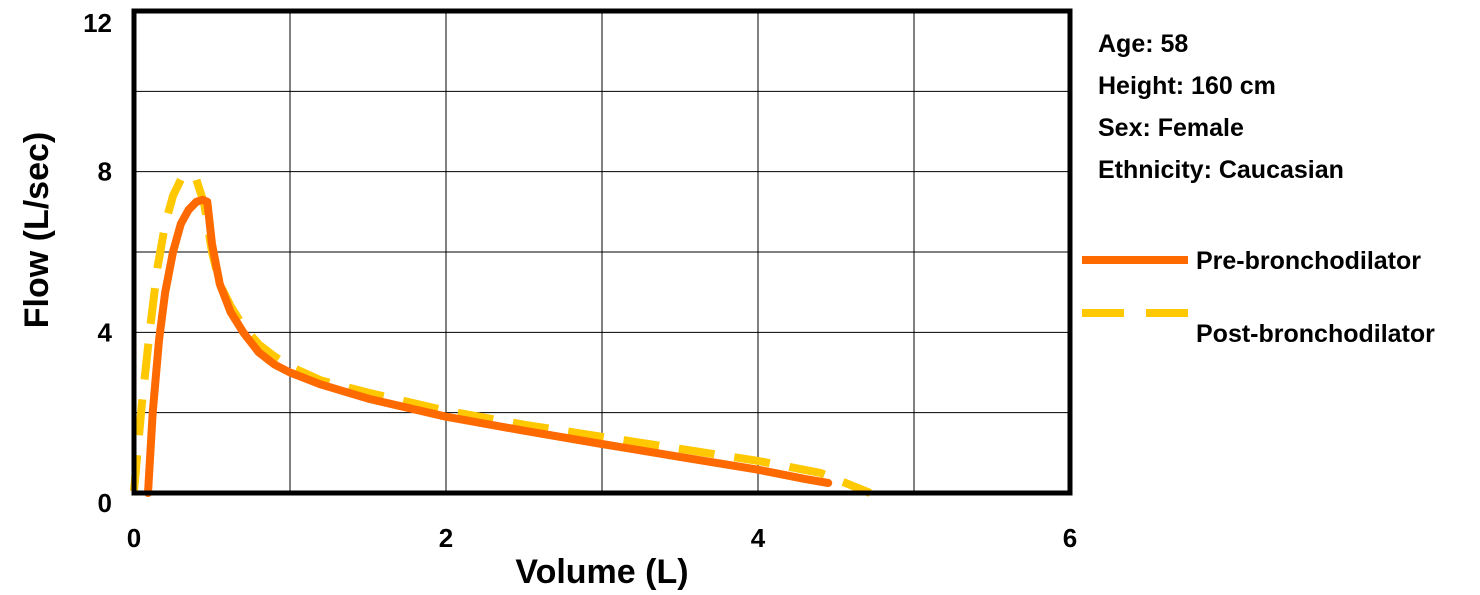 The height and width of the screenshot is (595, 1480). Describe the element at coordinates (758, 538) in the screenshot. I see `x-tick-label: 4` at that location.